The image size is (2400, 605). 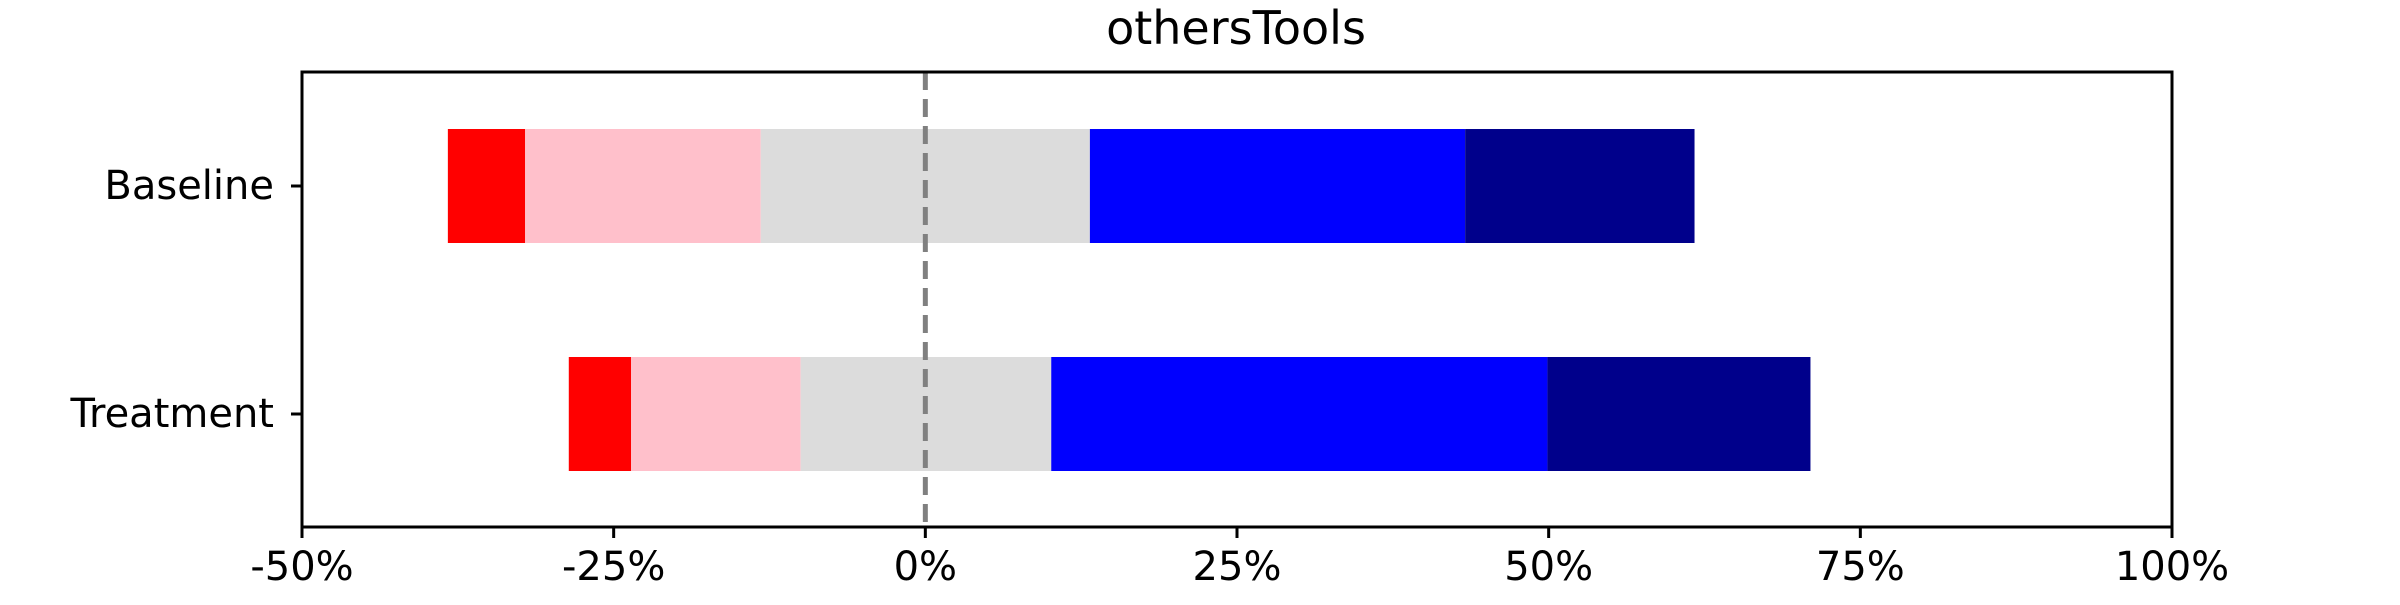 I want to click on x-tick-label-4: 50%, so click(x=1548, y=567).